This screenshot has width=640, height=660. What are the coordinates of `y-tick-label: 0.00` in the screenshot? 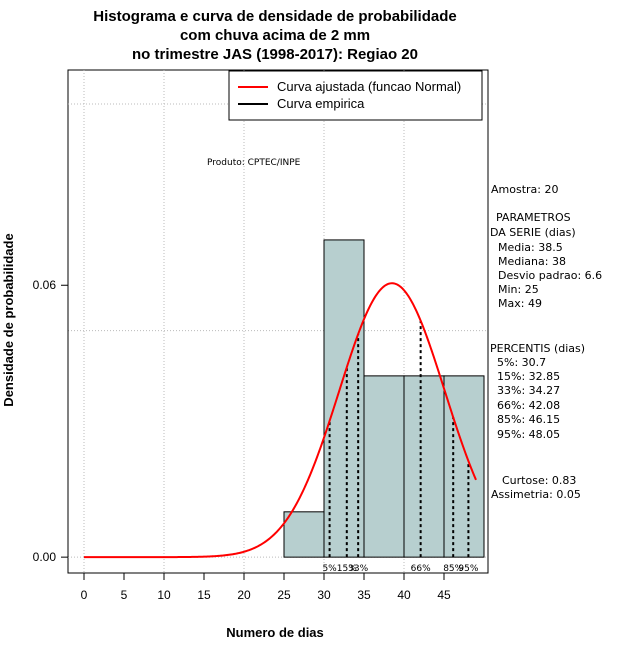 It's located at (45, 557).